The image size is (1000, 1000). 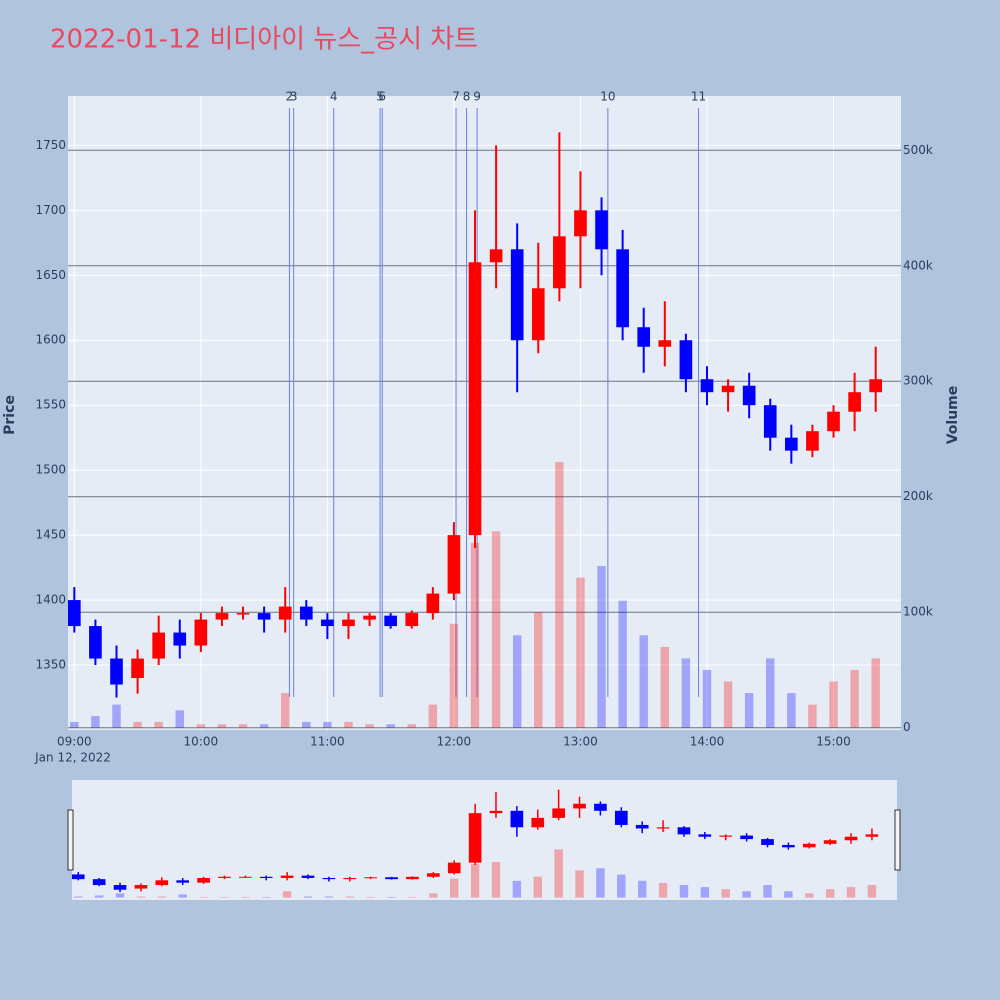 I want to click on news-label: 2, so click(x=290, y=97).